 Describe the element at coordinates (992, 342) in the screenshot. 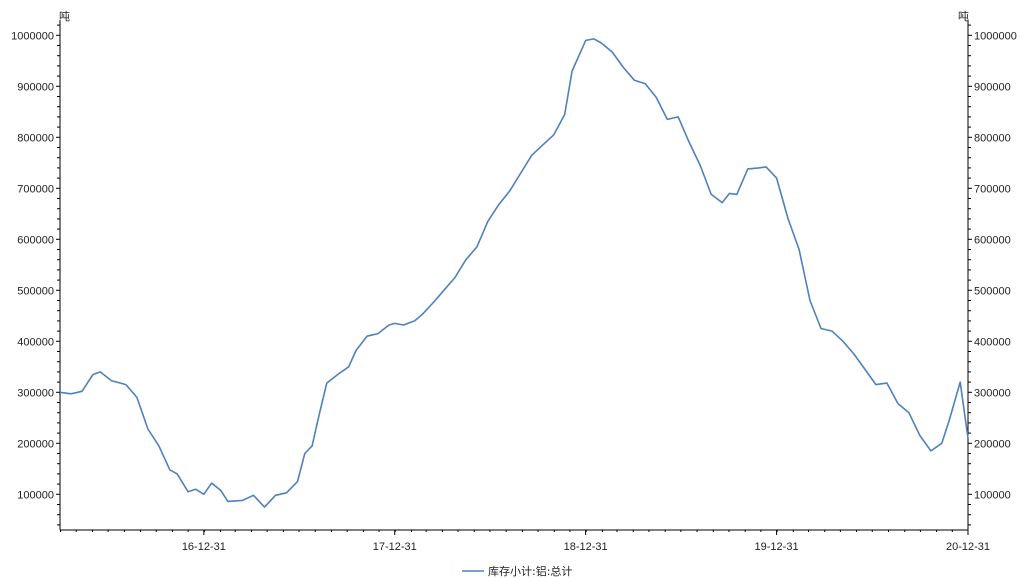

I see `right-y-tick-label: 400000` at that location.